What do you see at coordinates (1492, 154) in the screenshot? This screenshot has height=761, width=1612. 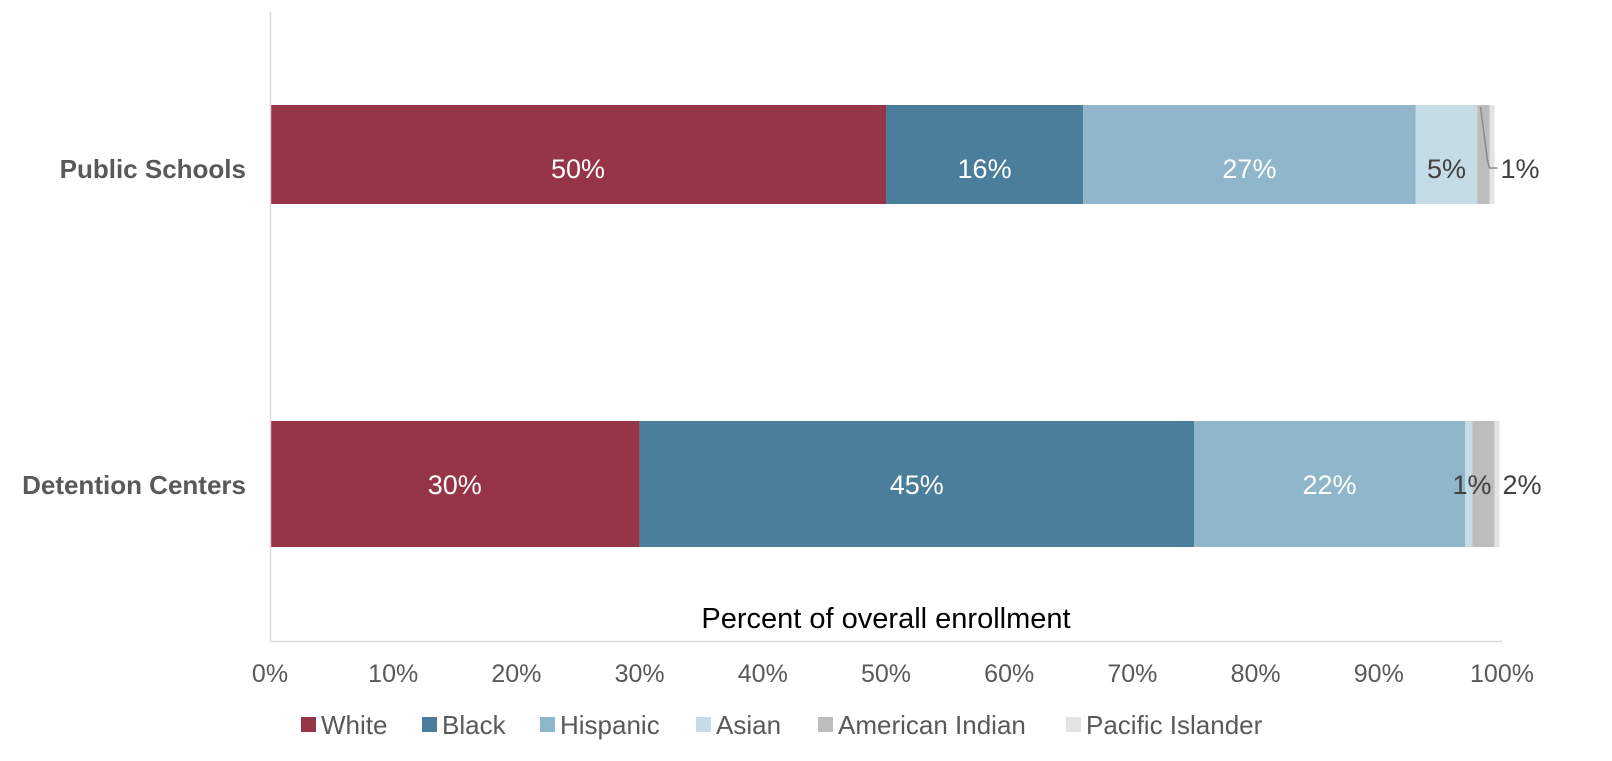 I see `bar-public-schools-pacific-islander` at bounding box center [1492, 154].